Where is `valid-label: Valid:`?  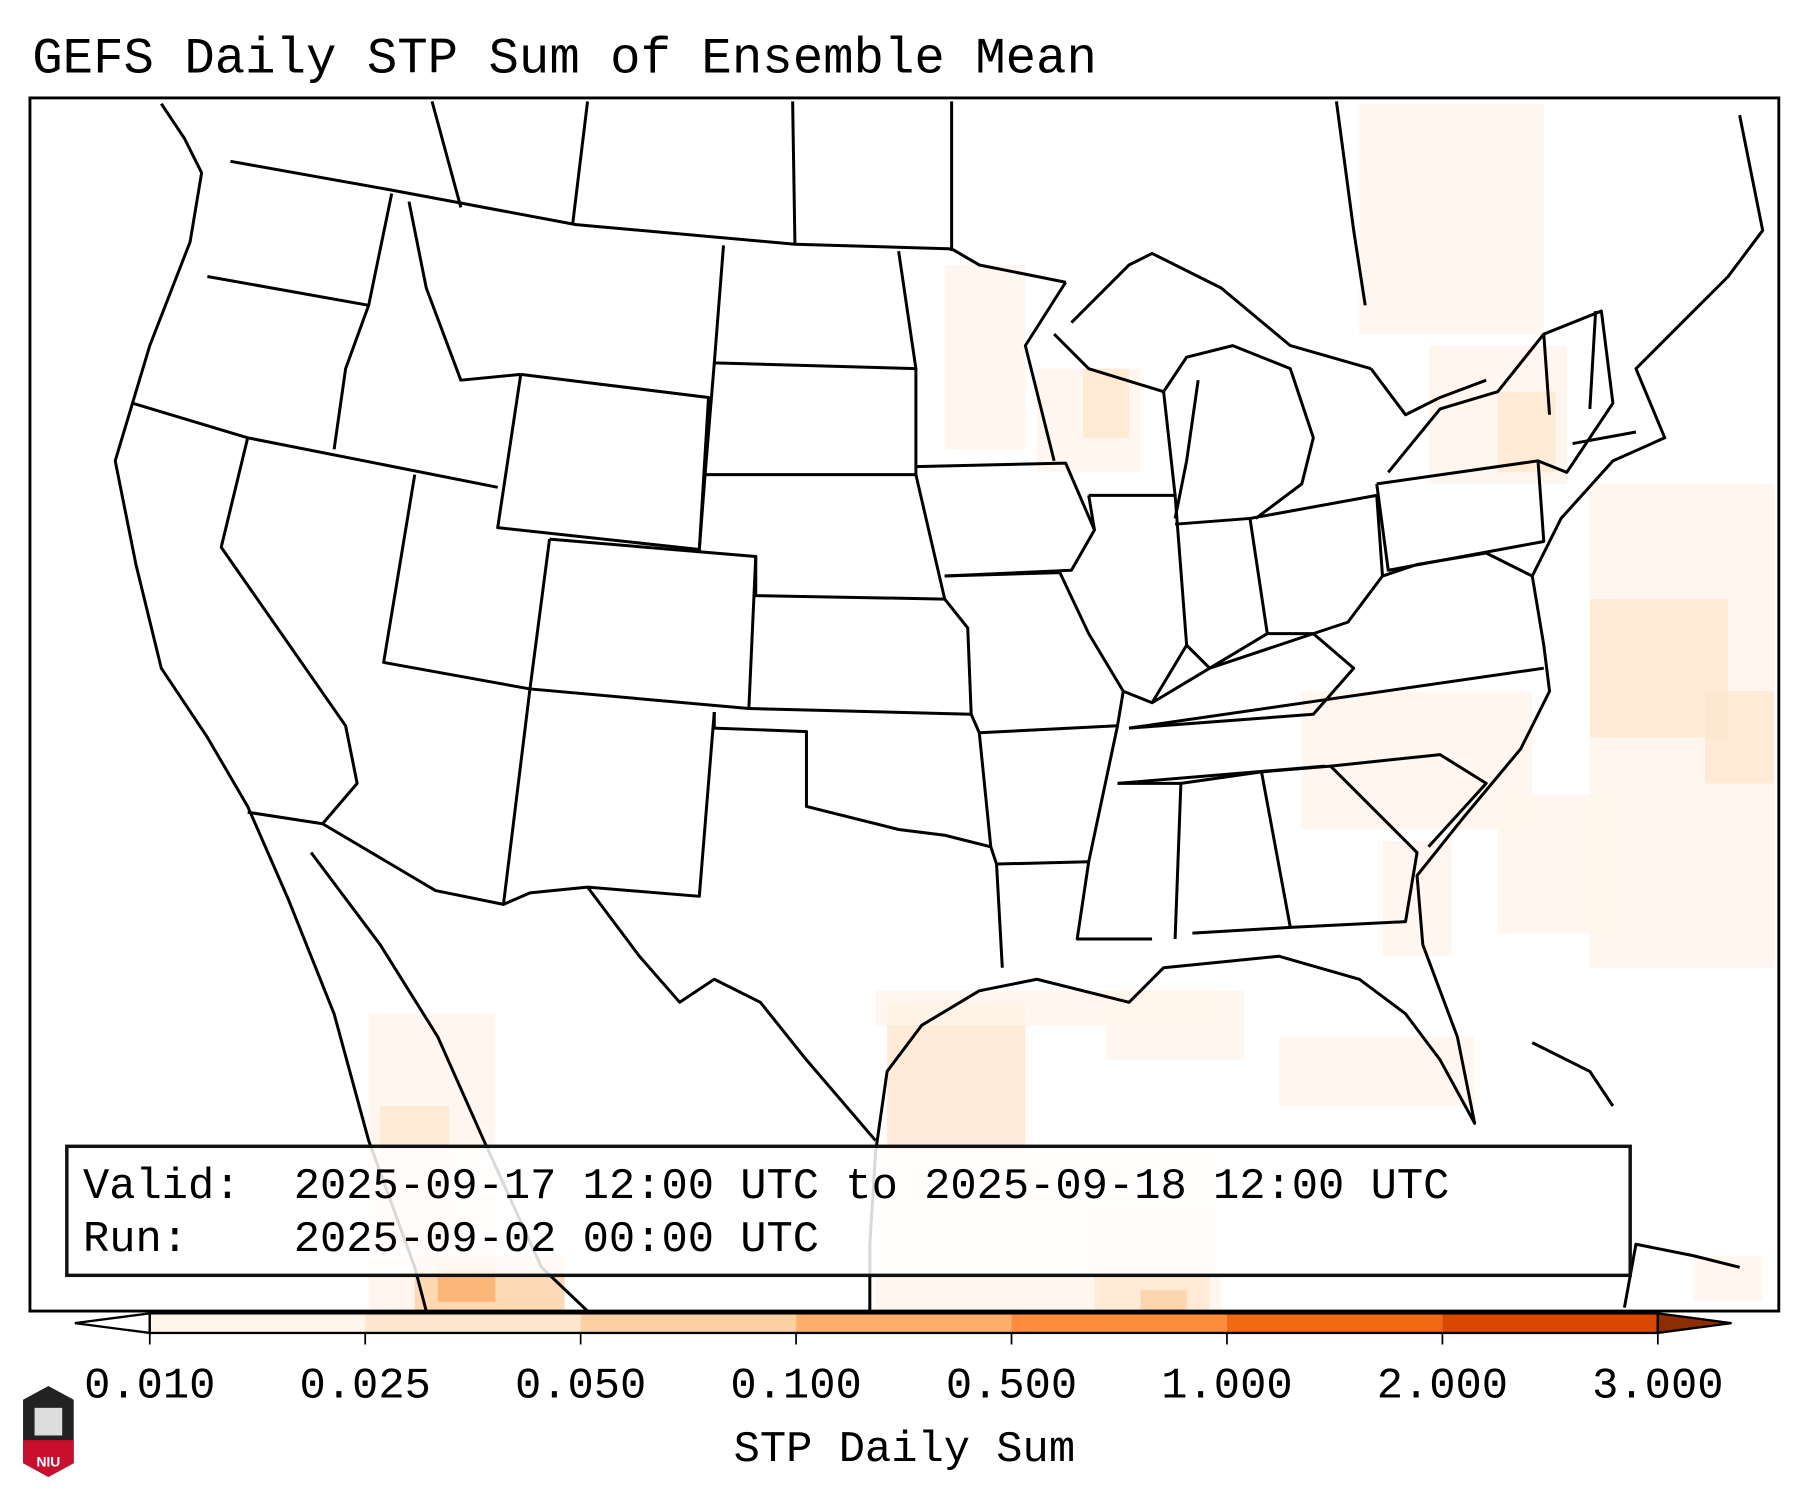
valid-label: Valid: is located at coordinates (162, 1187).